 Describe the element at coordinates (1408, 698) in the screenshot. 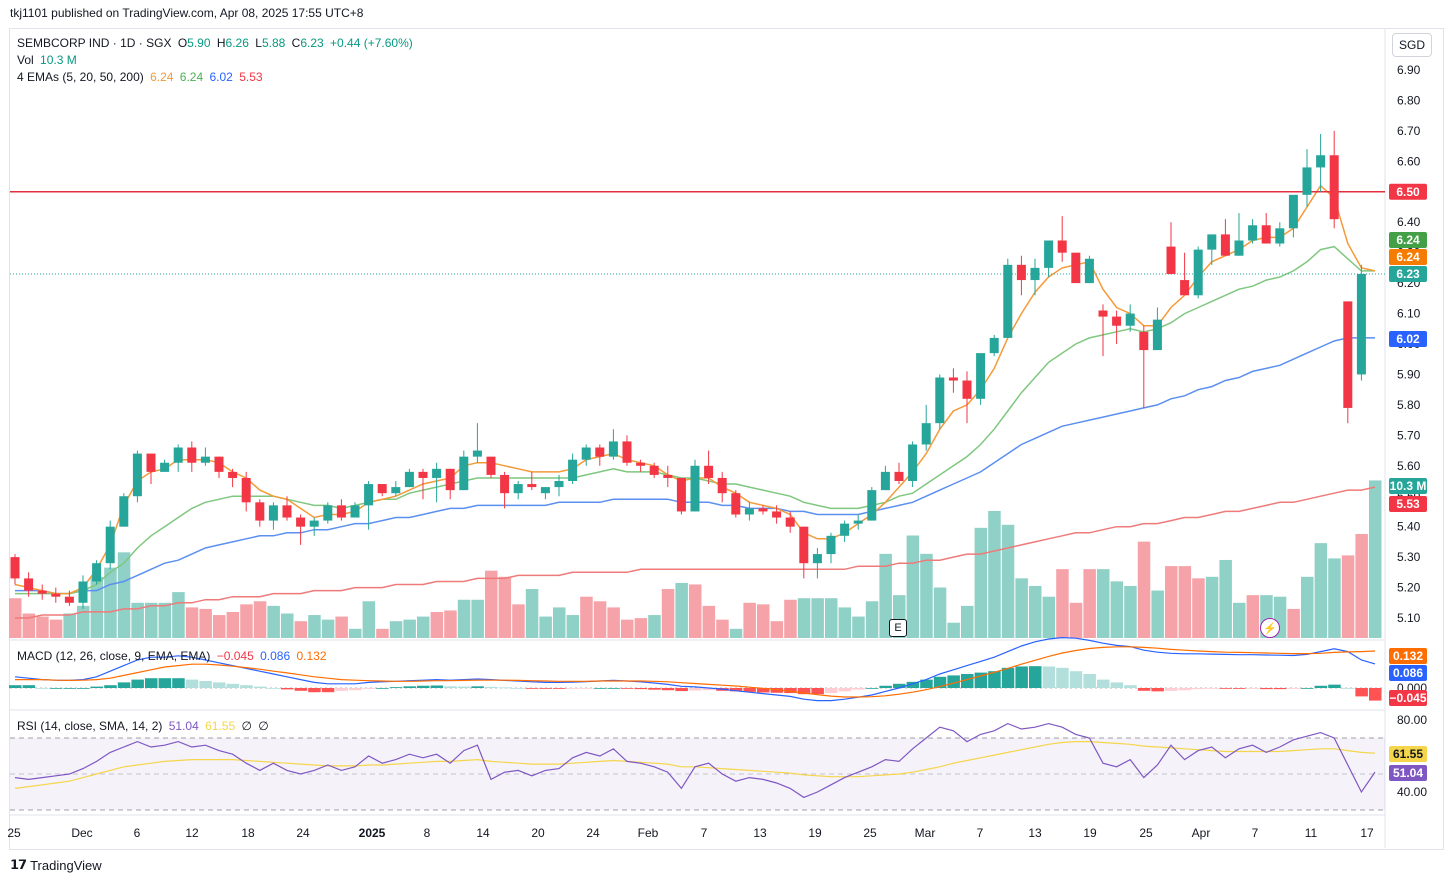

I see `macd-hist-badge-bg` at that location.